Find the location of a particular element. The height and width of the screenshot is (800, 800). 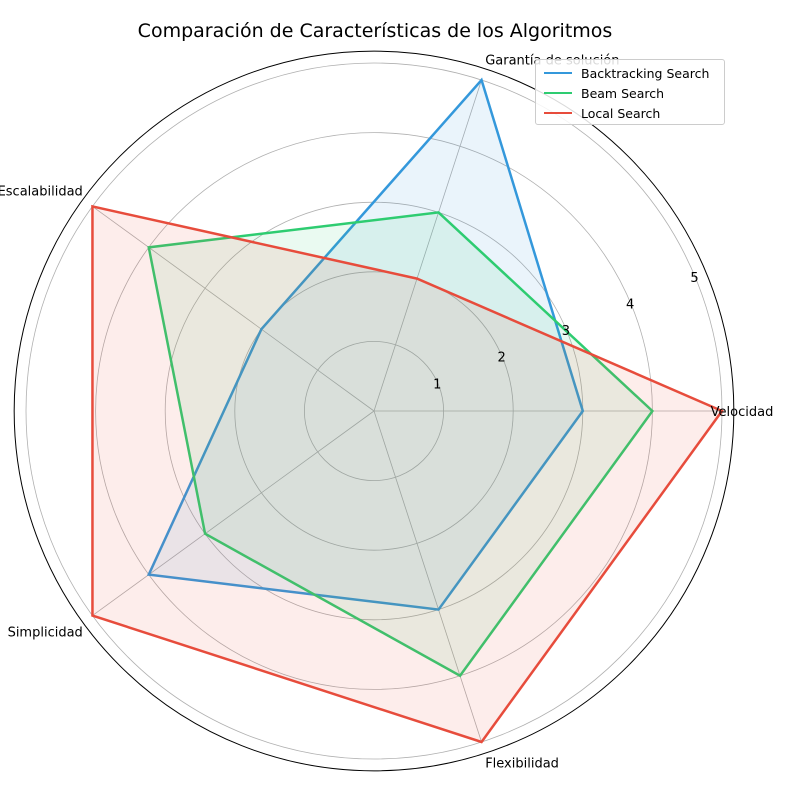

legend-swatch-local is located at coordinates (558, 113).